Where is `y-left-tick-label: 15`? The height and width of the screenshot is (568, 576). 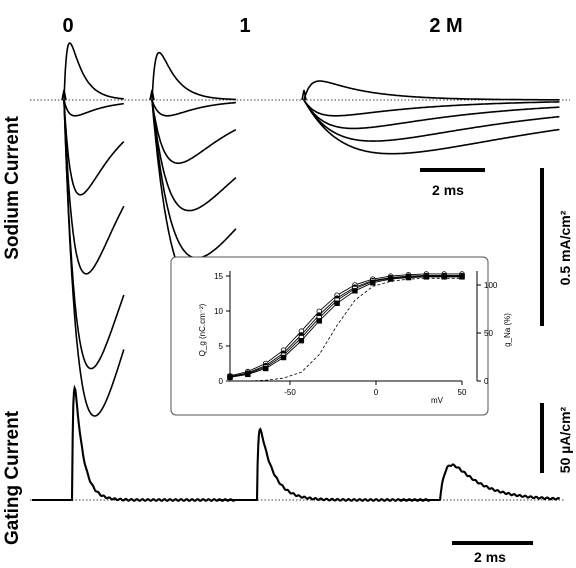
y-left-tick-label: 15 is located at coordinates (218, 276).